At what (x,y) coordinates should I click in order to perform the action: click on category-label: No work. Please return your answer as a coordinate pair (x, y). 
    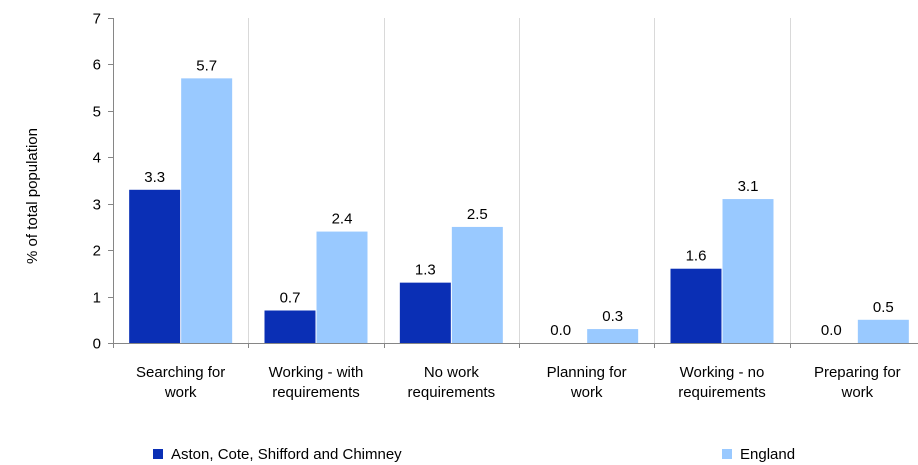
    Looking at the image, I should click on (452, 372).